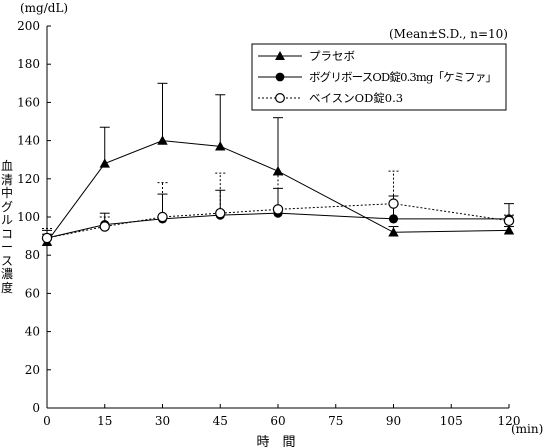  Describe the element at coordinates (44, 8) in the screenshot. I see `y-unit-label: (mg/dL)` at that location.